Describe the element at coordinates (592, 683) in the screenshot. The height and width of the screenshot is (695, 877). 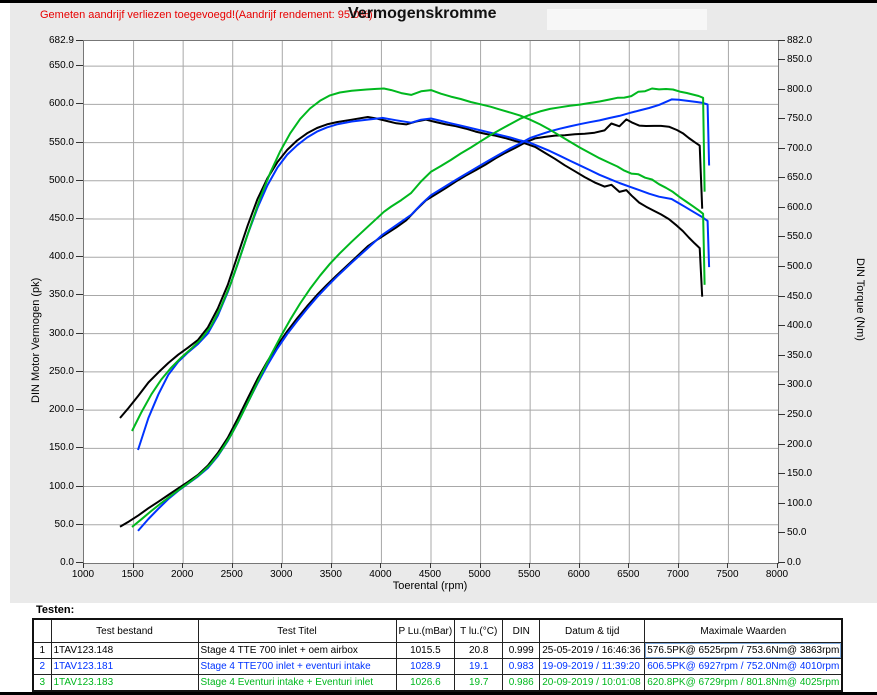
I see `datetime-cell: 20-09-2019 / 10:01:08` at that location.